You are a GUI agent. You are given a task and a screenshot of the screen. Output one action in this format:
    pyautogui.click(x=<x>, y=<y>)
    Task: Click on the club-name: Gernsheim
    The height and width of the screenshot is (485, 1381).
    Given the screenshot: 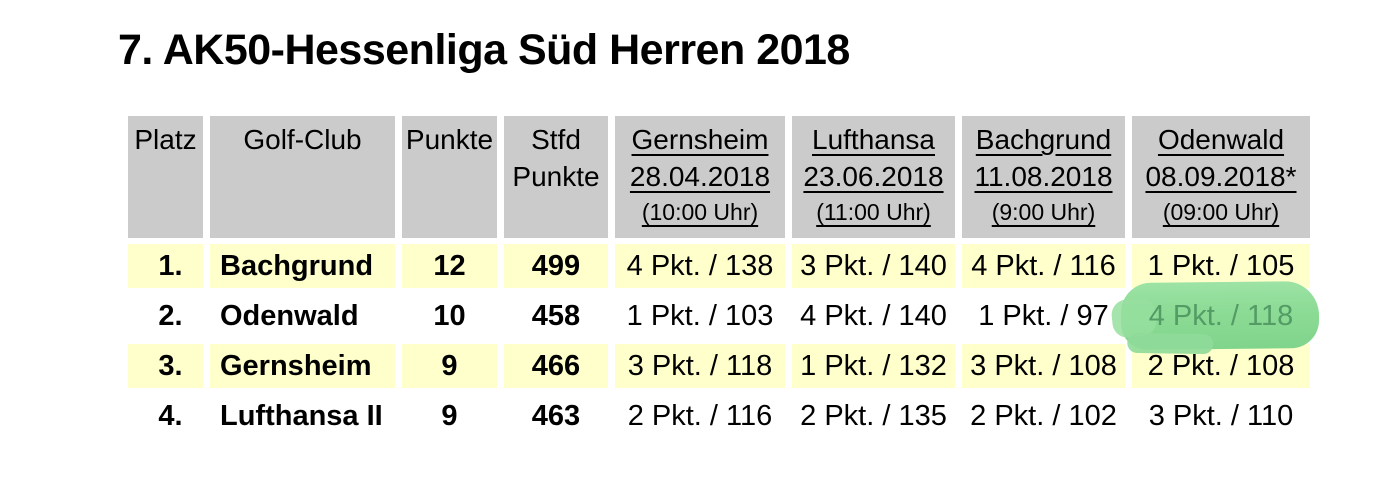 What is the action you would take?
    pyautogui.click(x=296, y=365)
    